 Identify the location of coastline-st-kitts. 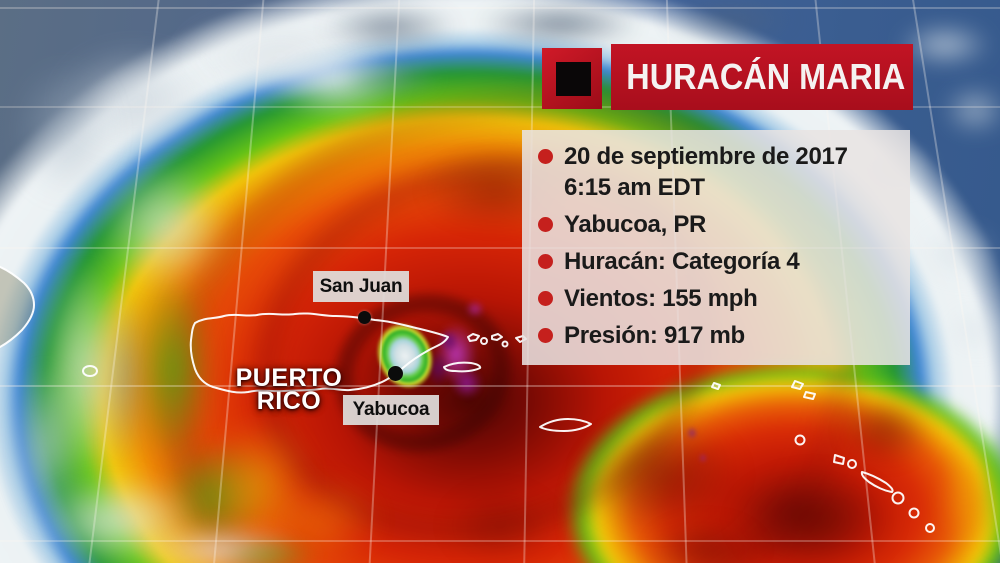
(877, 482).